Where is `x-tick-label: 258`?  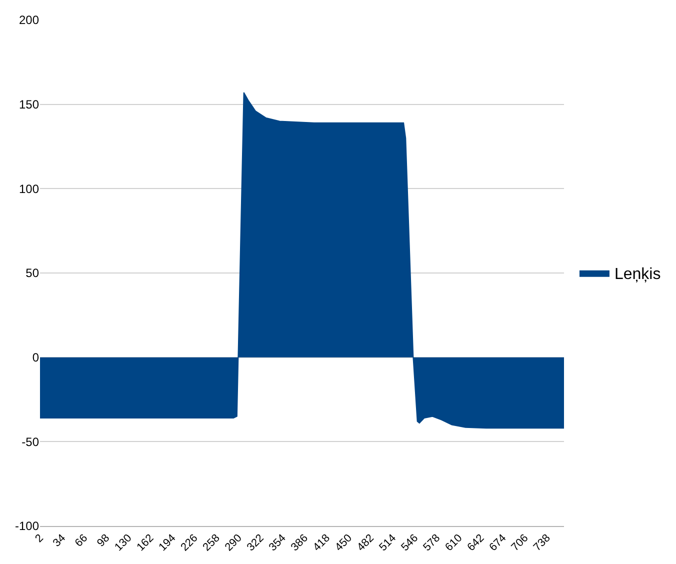
x-tick-label: 258 is located at coordinates (211, 543).